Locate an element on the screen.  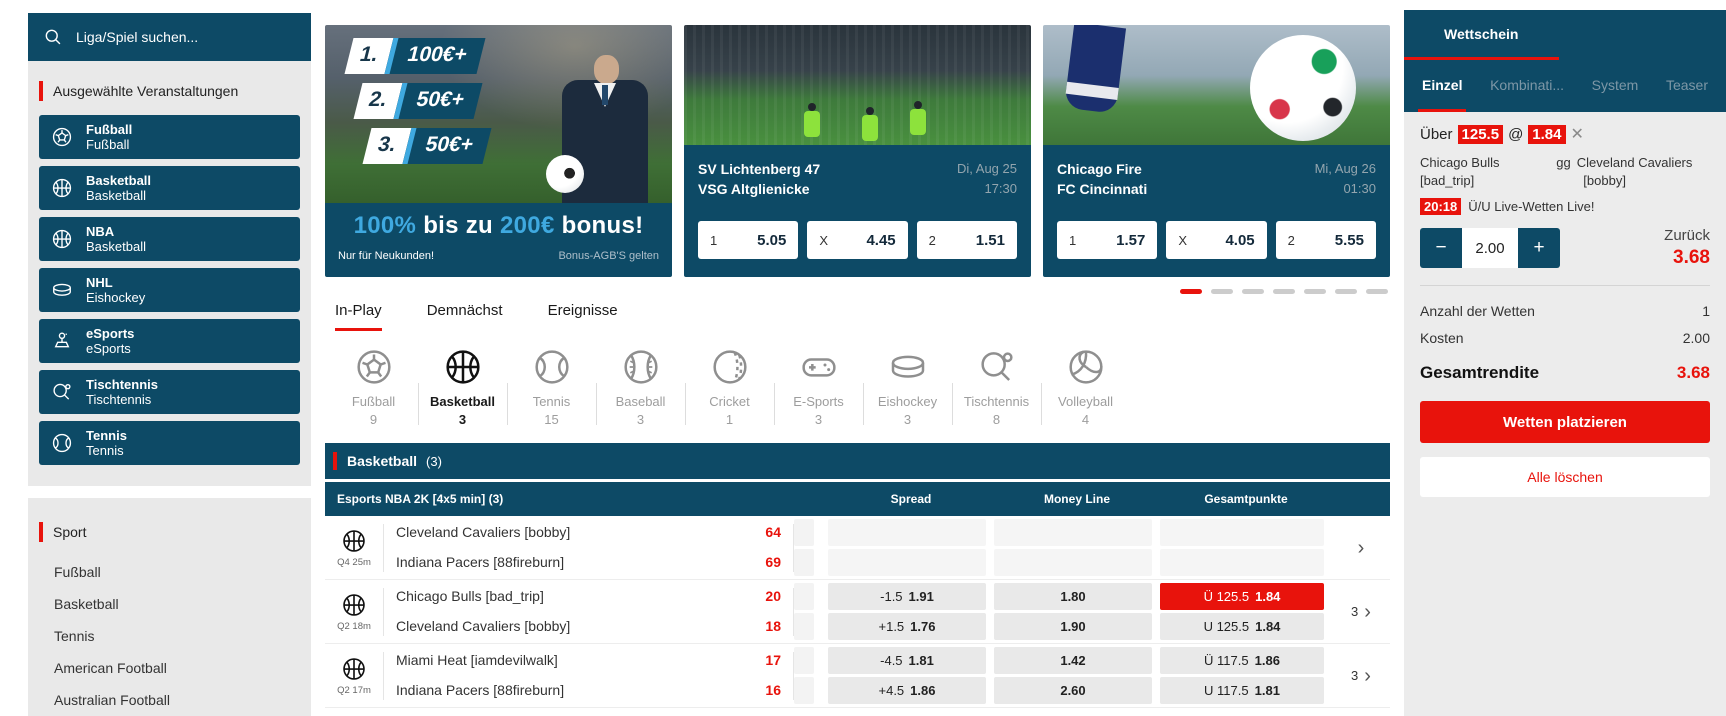
sport-link-tennis: Tennis is located at coordinates (74, 636).